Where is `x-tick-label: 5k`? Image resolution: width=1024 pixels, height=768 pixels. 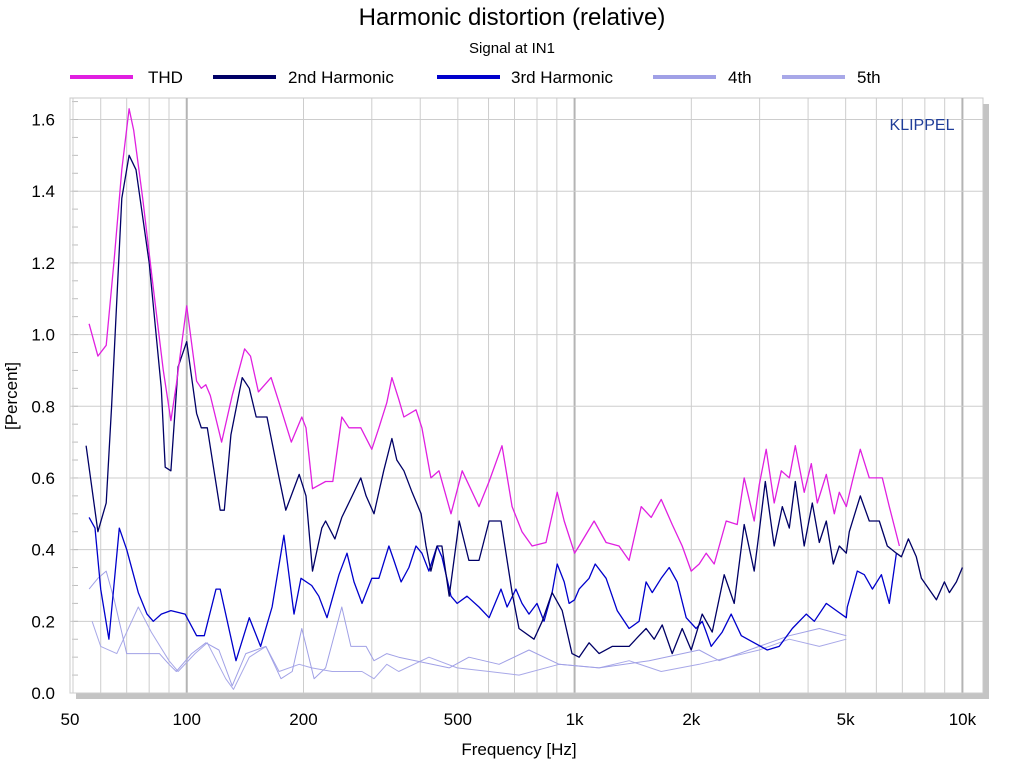 x-tick-label: 5k is located at coordinates (846, 719).